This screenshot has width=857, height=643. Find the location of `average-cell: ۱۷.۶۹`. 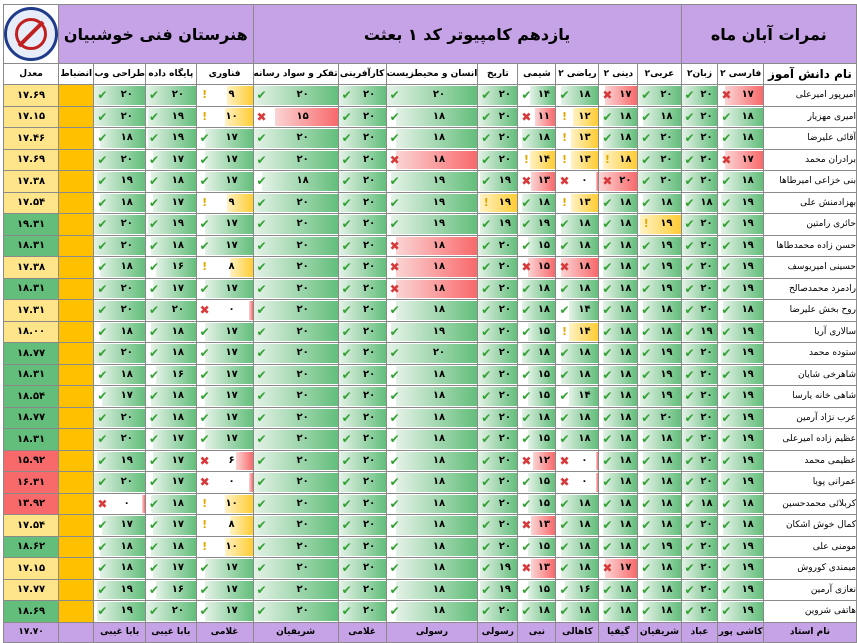

average-cell: ۱۷.۶۹ is located at coordinates (31, 159).